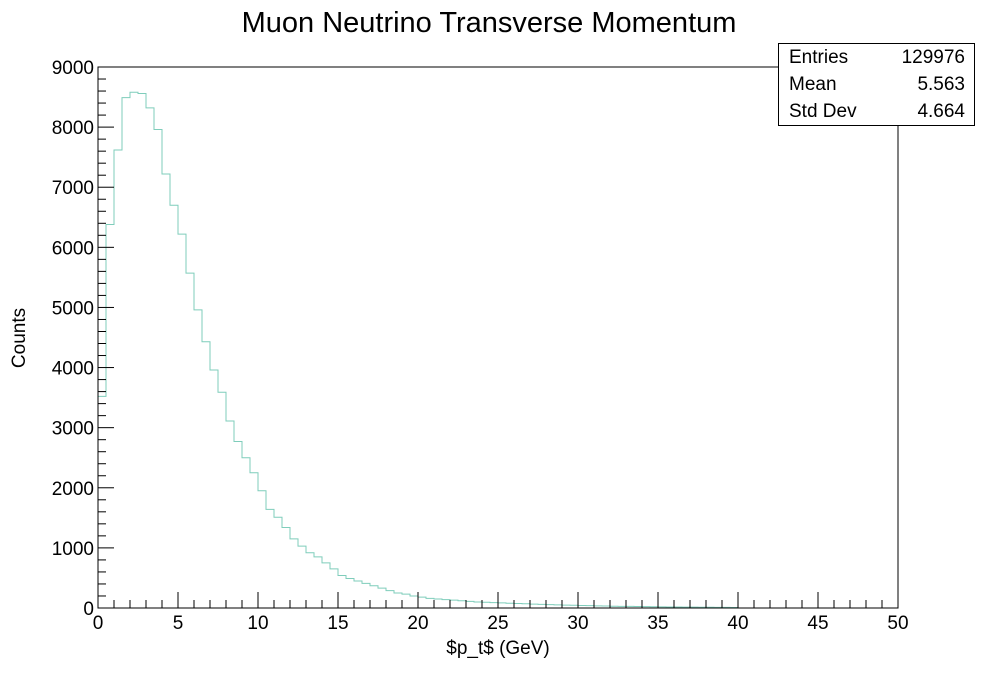 Image resolution: width=998 pixels, height=676 pixels. Describe the element at coordinates (178, 623) in the screenshot. I see `x-tick-label: 5` at that location.